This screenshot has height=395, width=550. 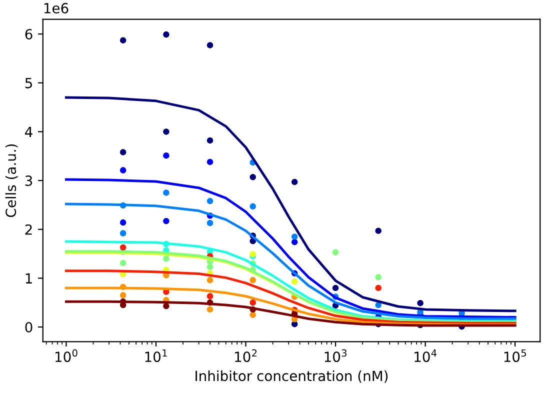 I want to click on x-axis-title: Inhibitor concentration (nM), so click(x=292, y=376).